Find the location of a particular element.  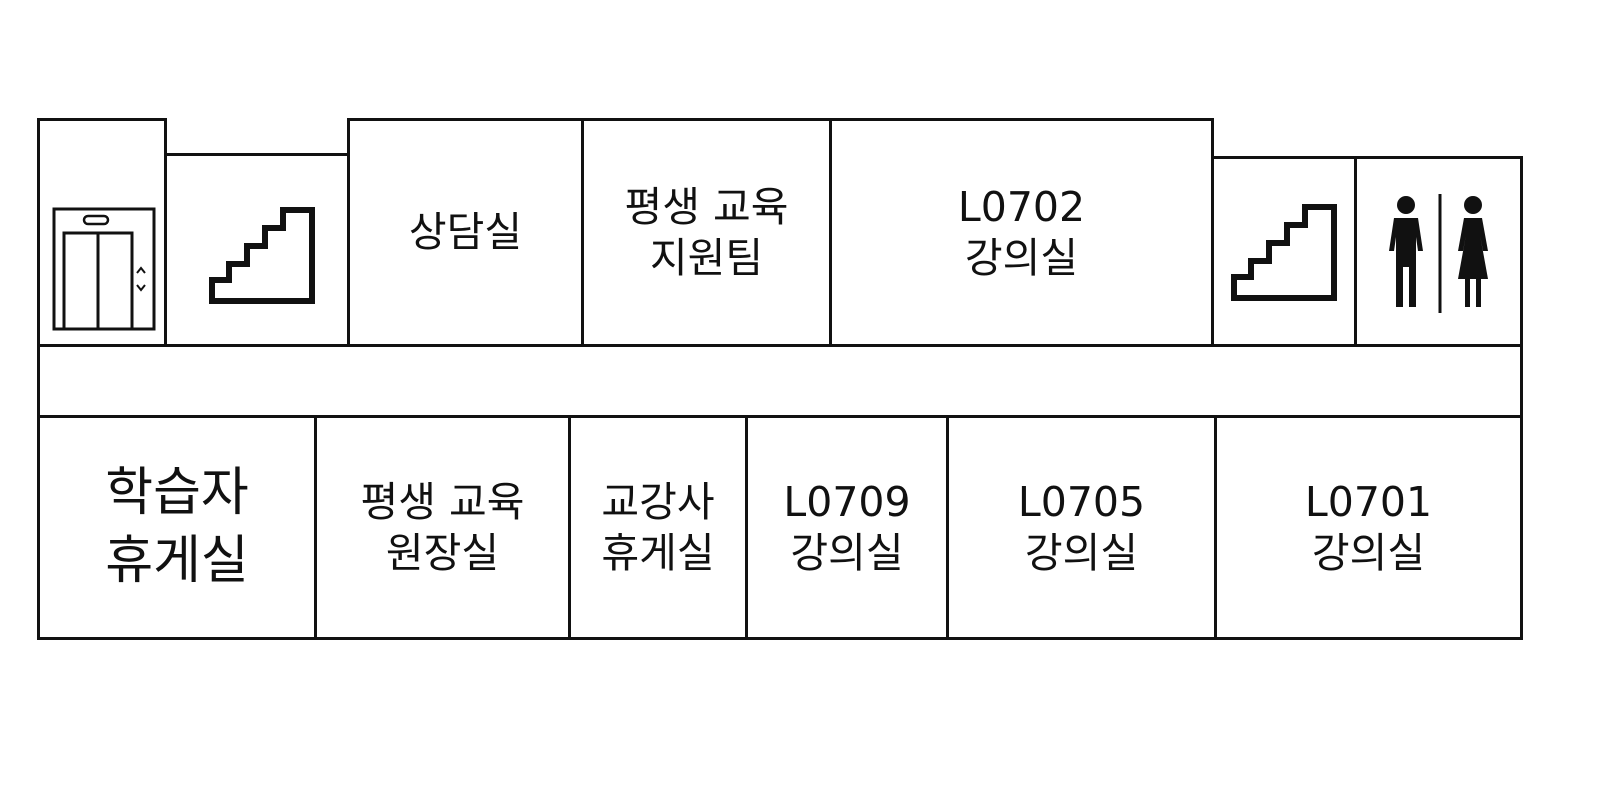

room-label: 학습자 is located at coordinates (177, 492).